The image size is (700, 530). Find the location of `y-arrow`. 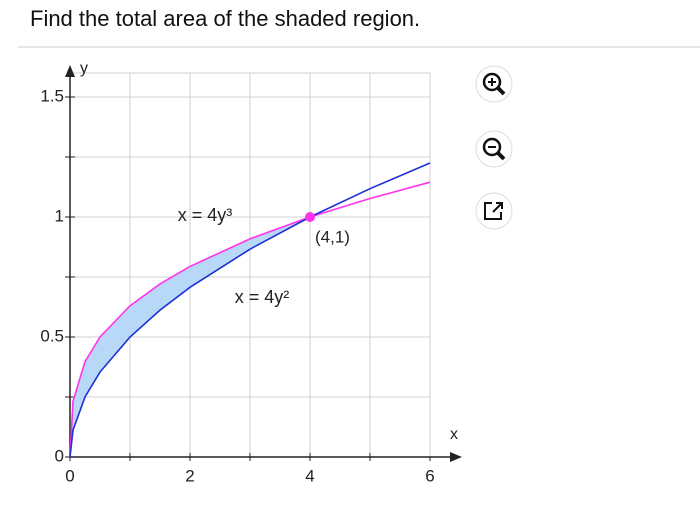

y-arrow is located at coordinates (70, 71).